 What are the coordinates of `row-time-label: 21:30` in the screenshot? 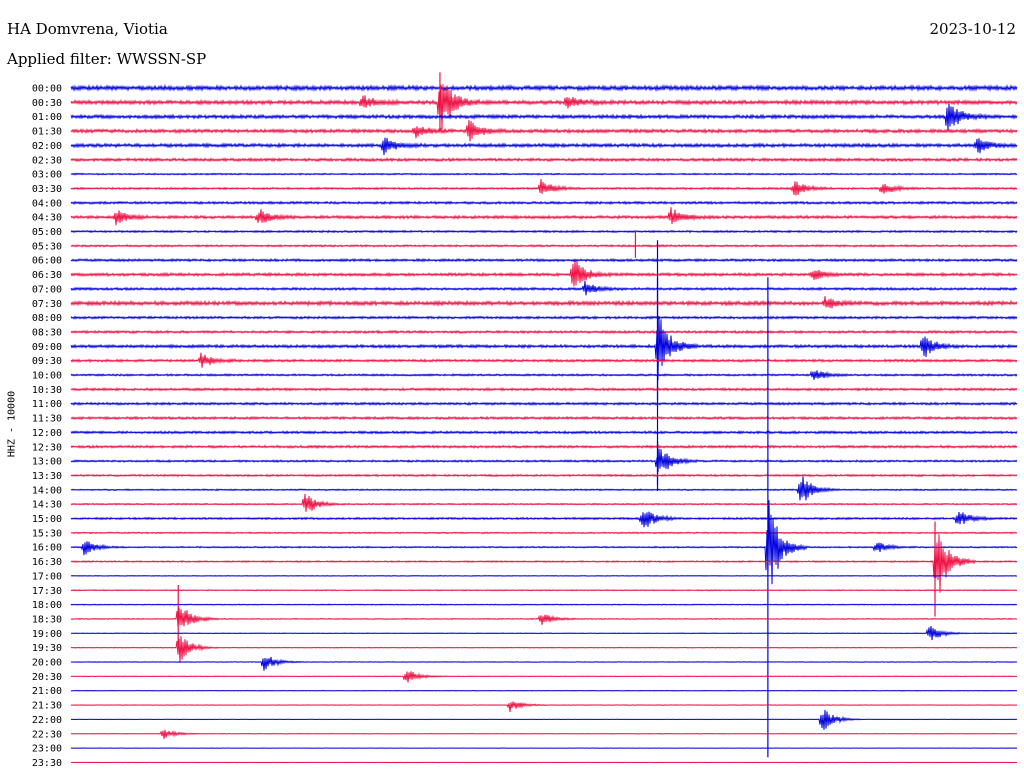 It's located at (47, 706).